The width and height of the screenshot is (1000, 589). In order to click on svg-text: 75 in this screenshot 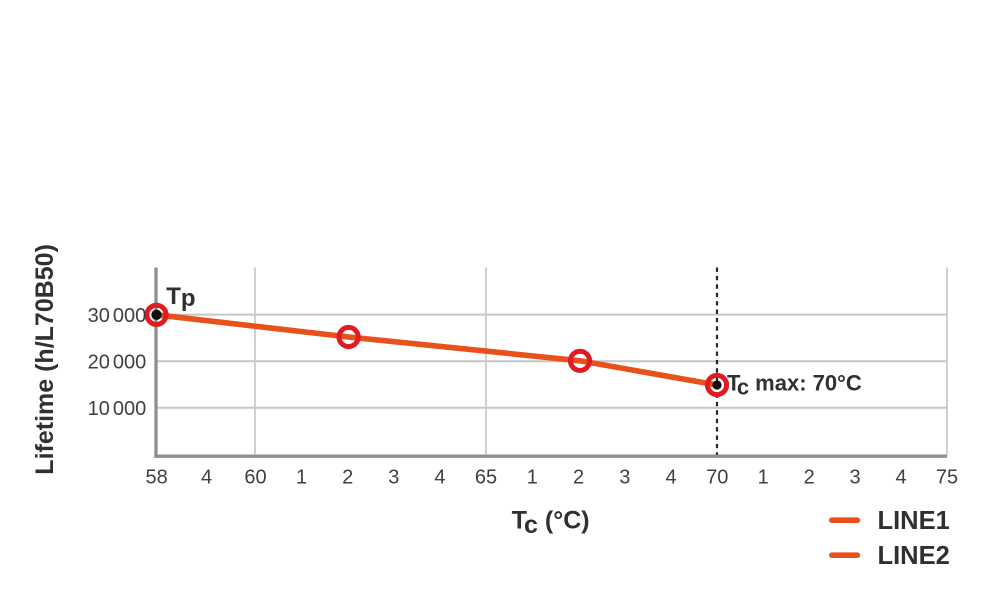, I will do `click(947, 477)`.